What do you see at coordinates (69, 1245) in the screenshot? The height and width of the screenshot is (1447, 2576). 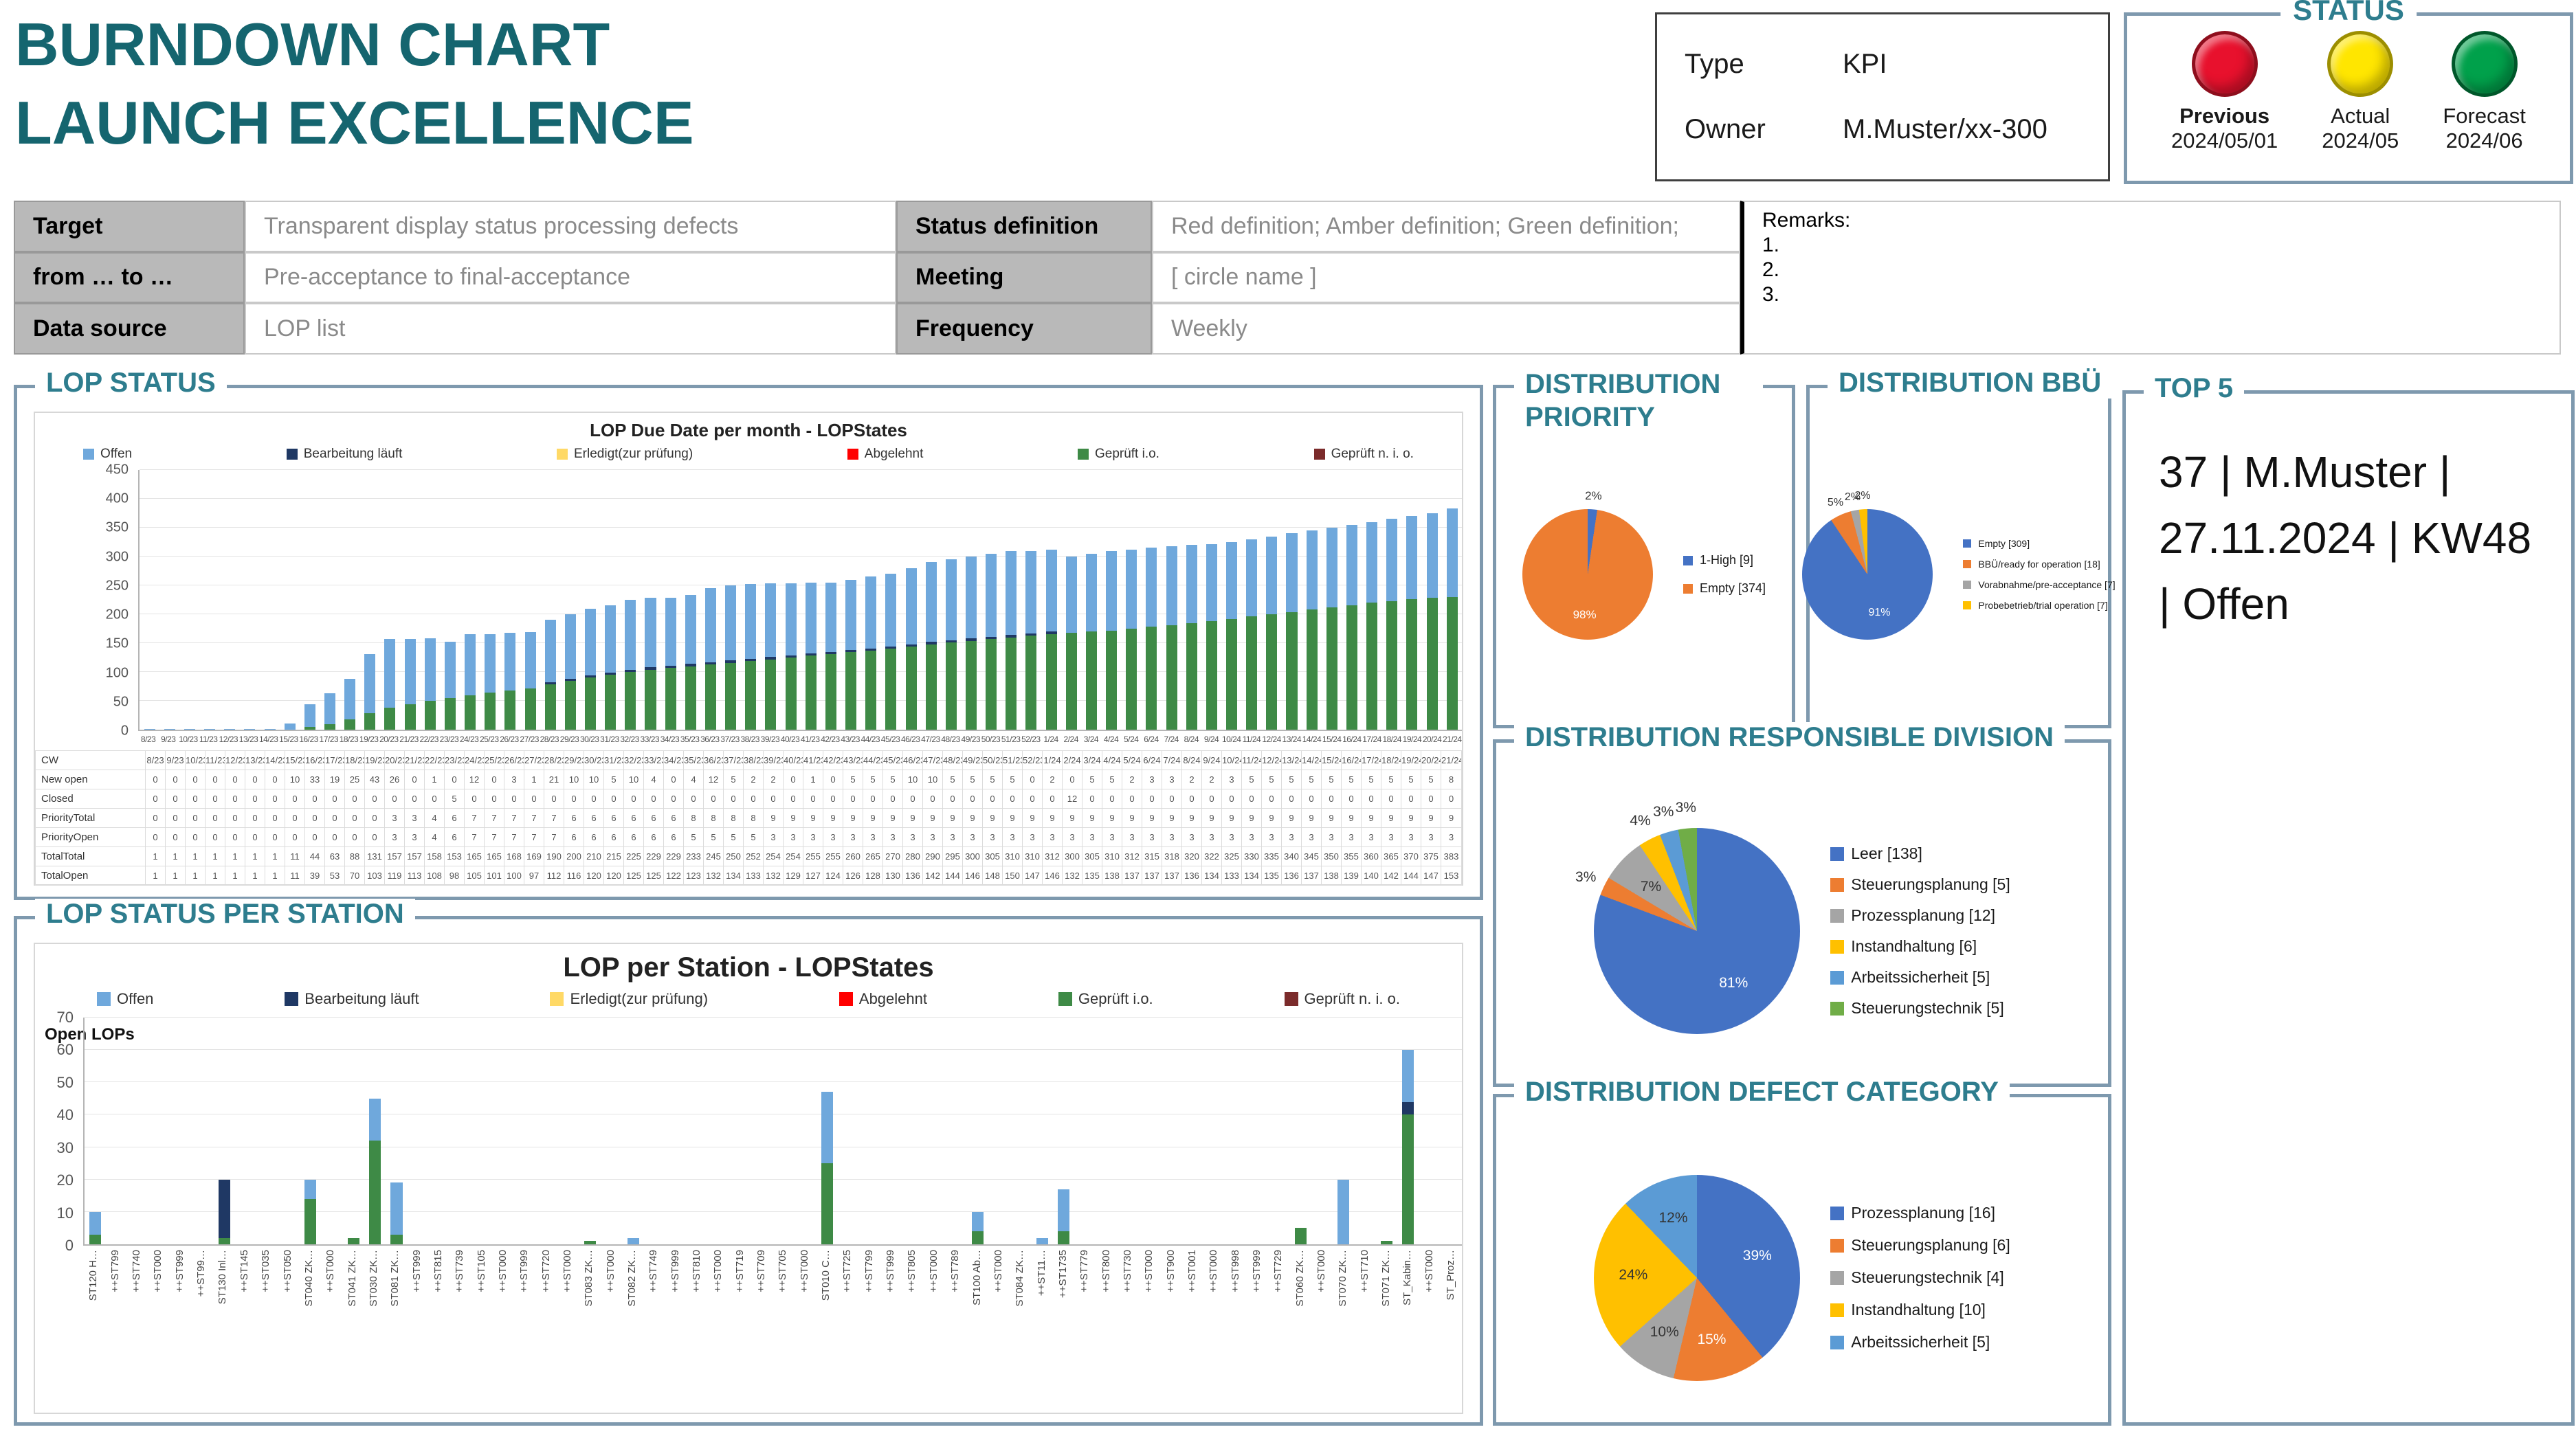 I see `y-tick-label: 0` at bounding box center [69, 1245].